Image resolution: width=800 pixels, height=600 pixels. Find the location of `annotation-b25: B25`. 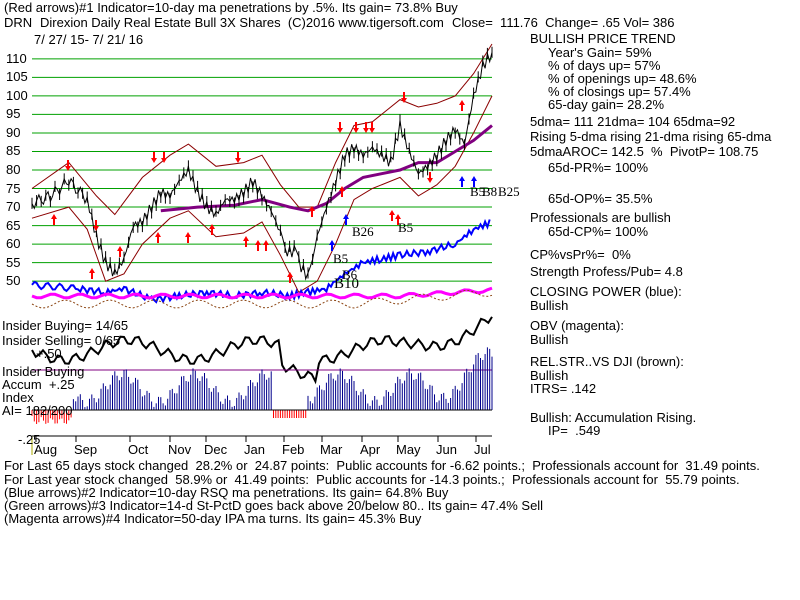

annotation-b25: B25 is located at coordinates (509, 191).